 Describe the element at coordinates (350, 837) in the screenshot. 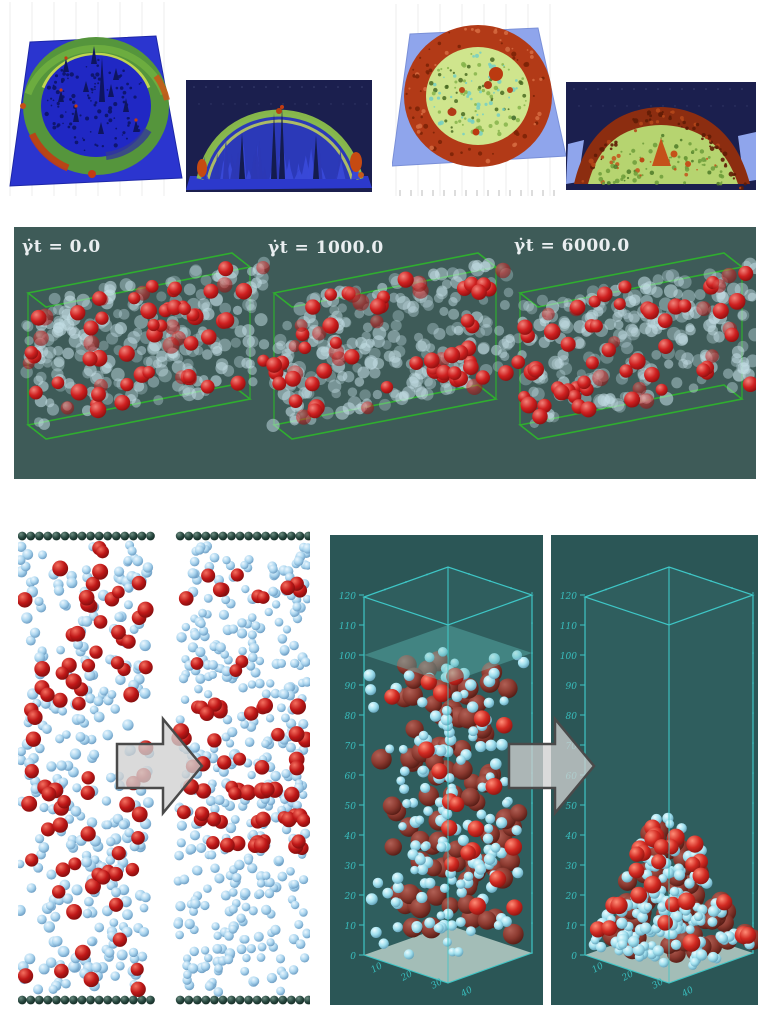

I see `z-axis-tick-label: 40` at that location.